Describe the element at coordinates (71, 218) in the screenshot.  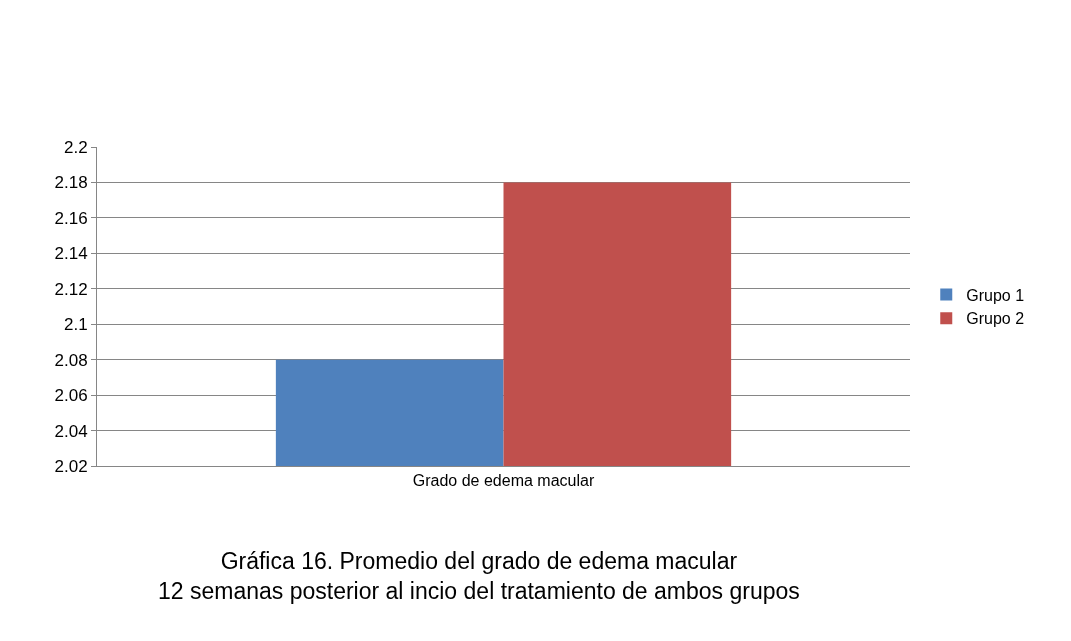
I see `y-tick-label: 2.16` at that location.